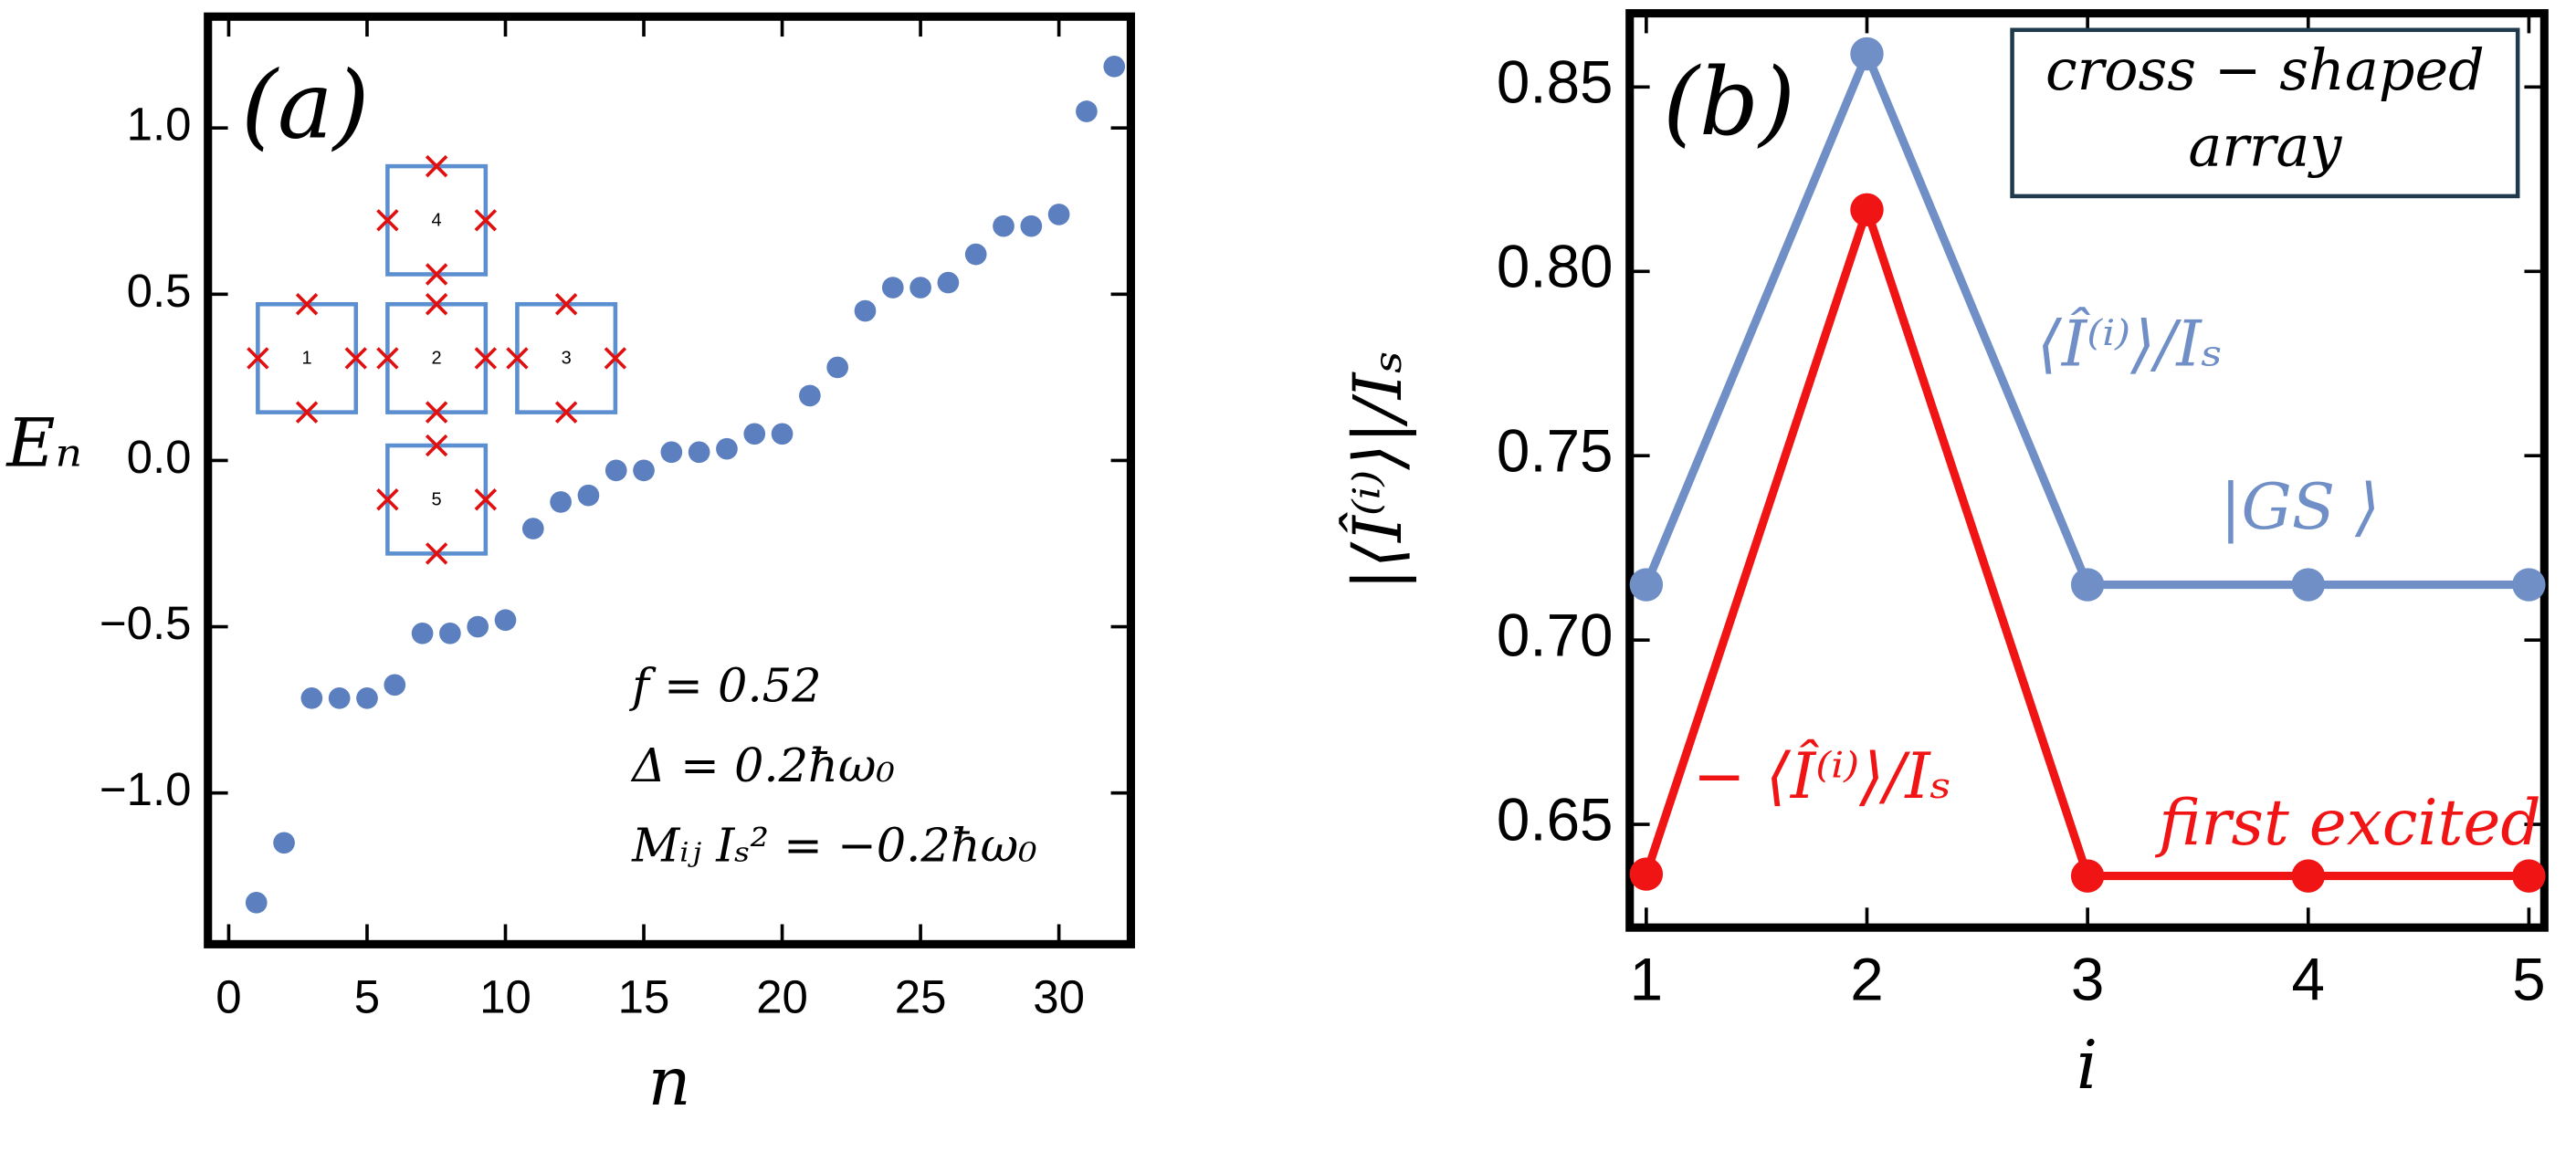 The width and height of the screenshot is (2576, 1152). I want to click on inset-label: 1, so click(306, 359).